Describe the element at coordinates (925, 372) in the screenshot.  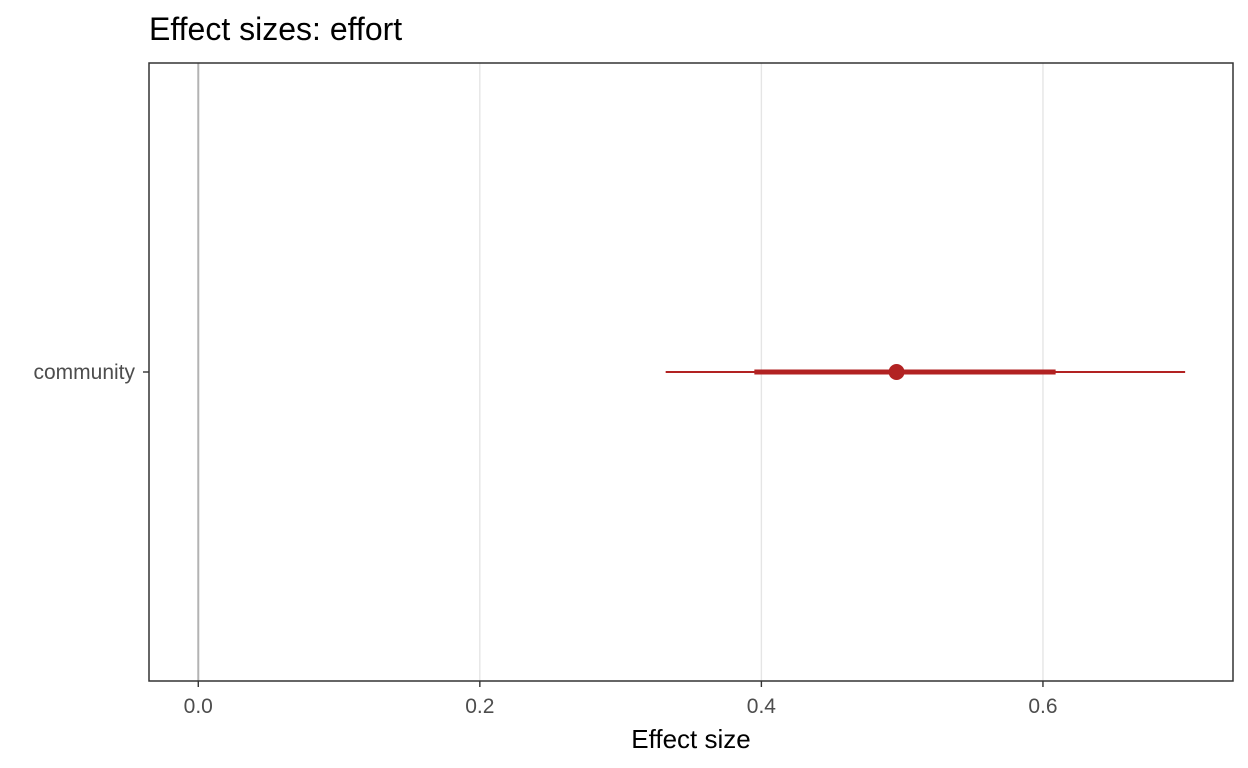
I see `data-marks` at that location.